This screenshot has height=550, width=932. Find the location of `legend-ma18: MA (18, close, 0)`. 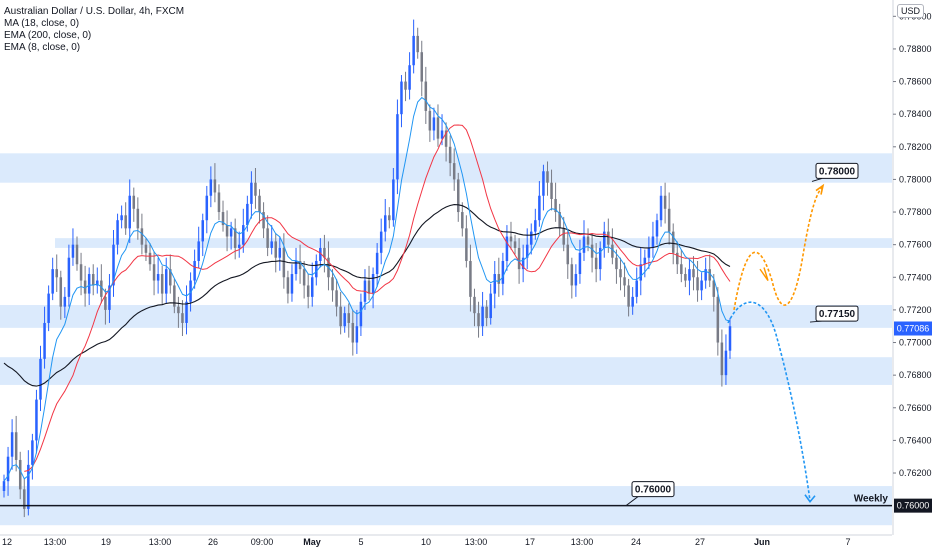

legend-ma18: MA (18, close, 0) is located at coordinates (42, 23).